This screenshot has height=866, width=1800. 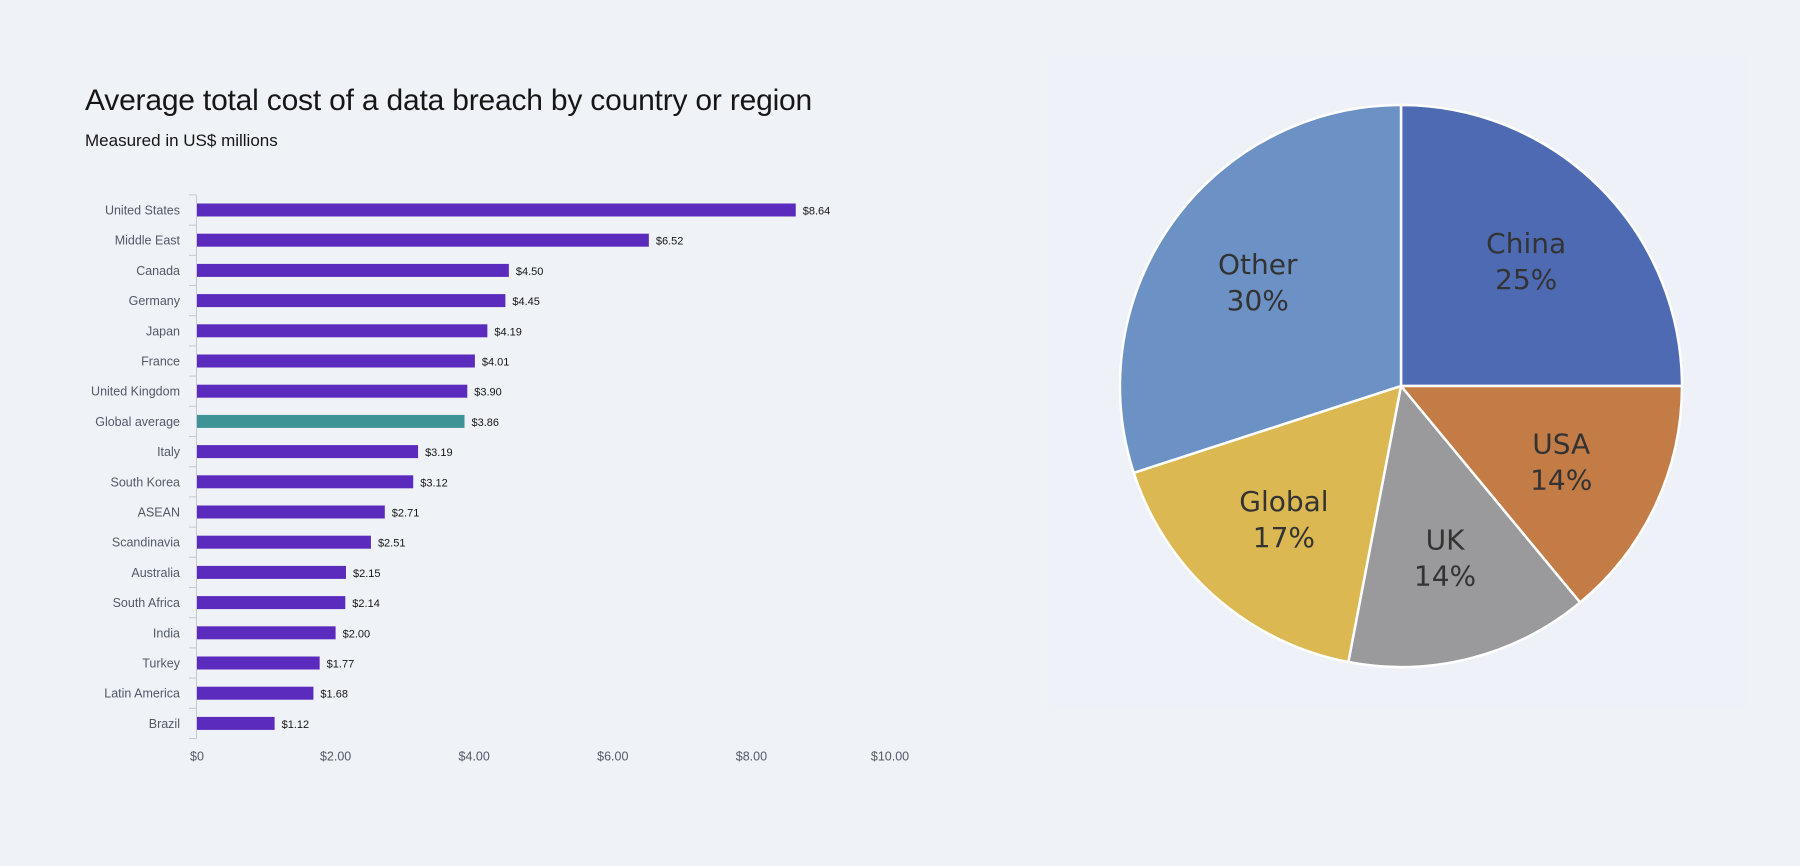 I want to click on category-label: France, so click(x=160, y=362).